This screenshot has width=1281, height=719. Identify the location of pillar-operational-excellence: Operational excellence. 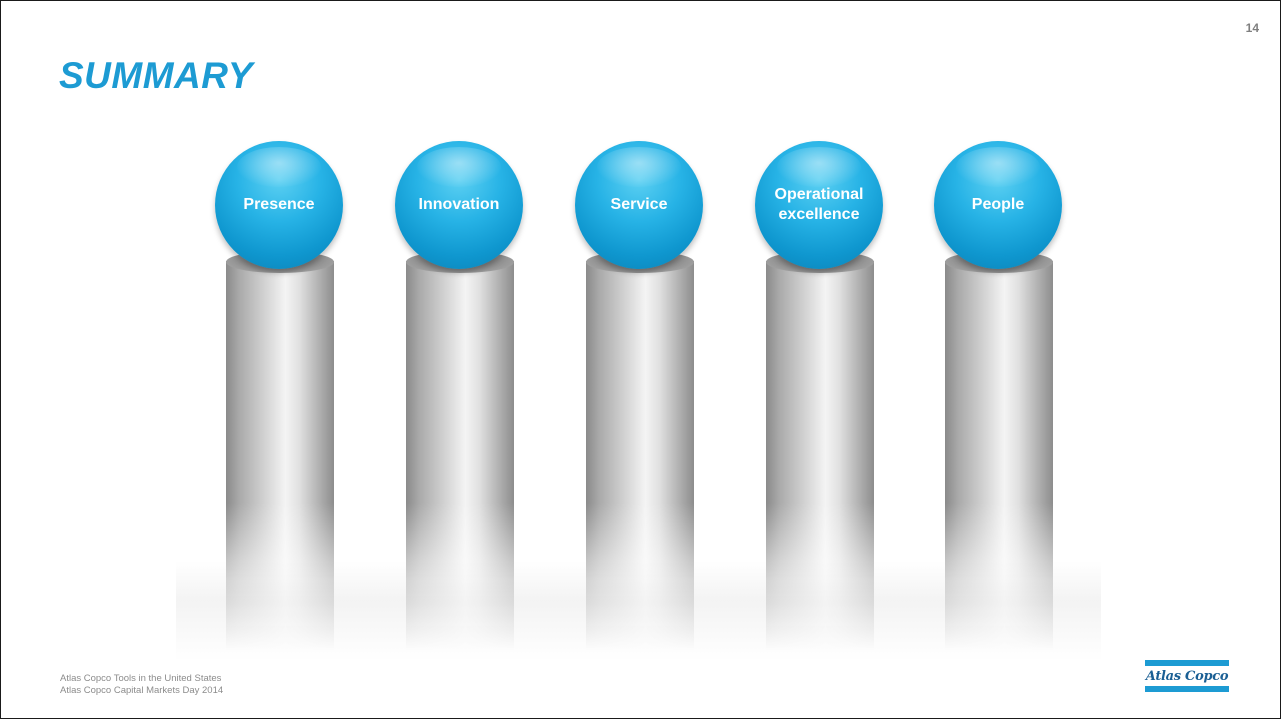
(818, 396).